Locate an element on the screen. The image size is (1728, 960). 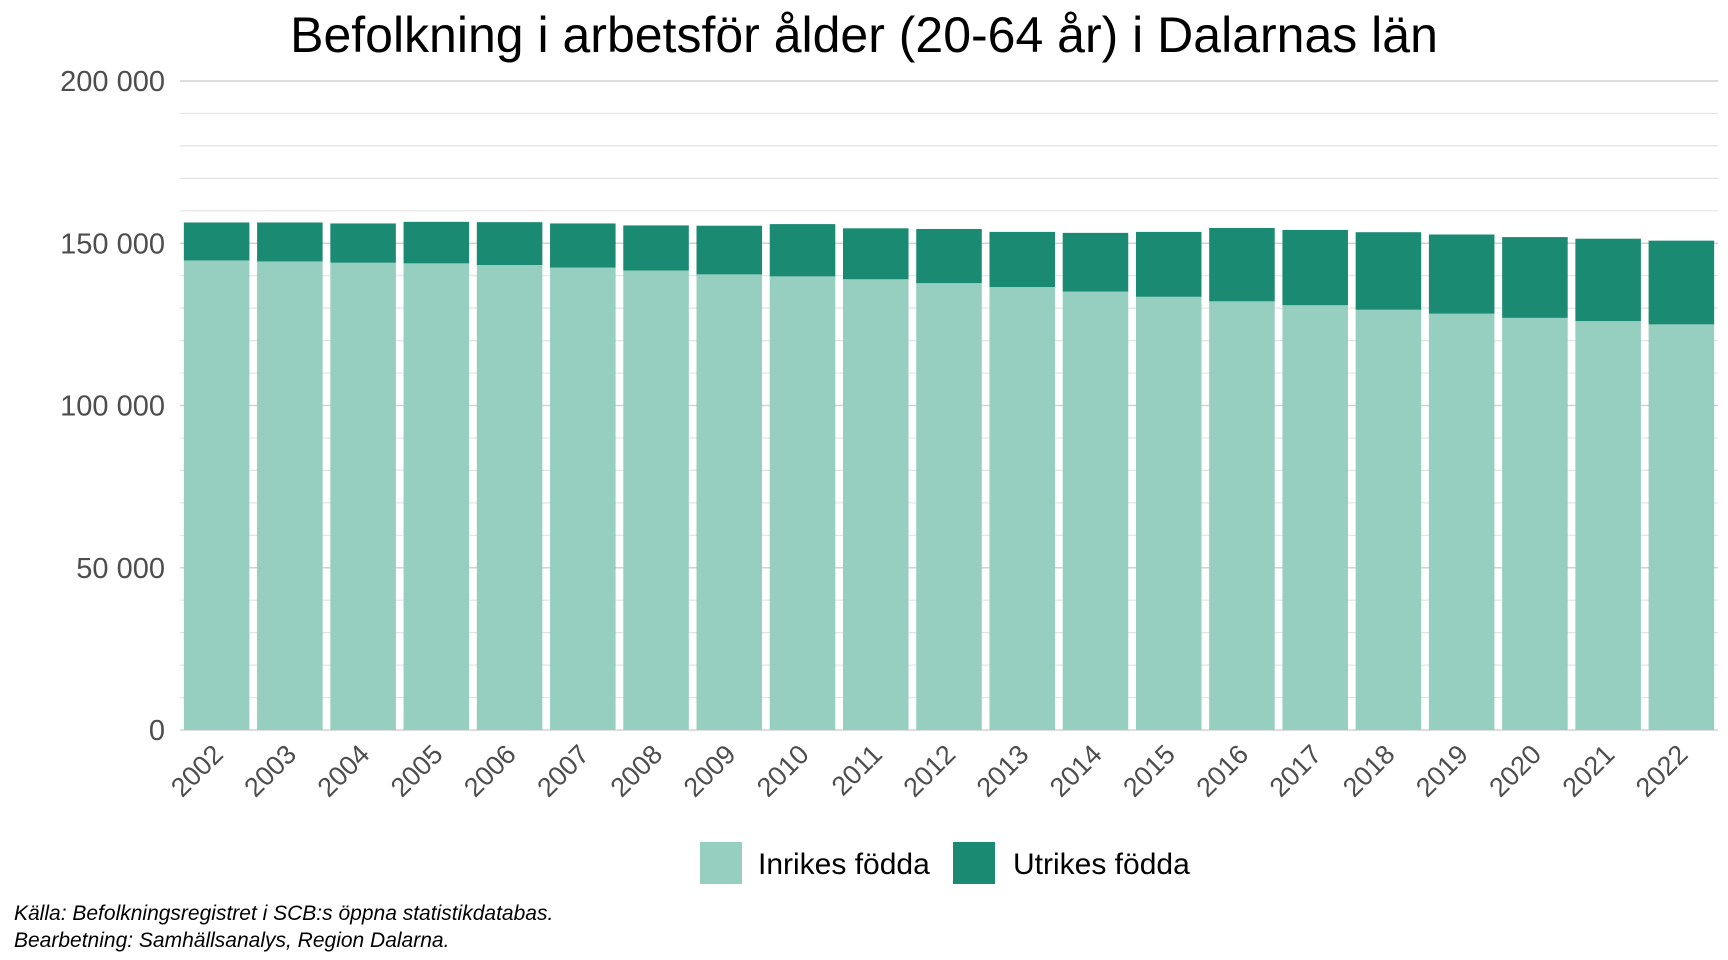
bar-inrikes-2006 is located at coordinates (509, 497).